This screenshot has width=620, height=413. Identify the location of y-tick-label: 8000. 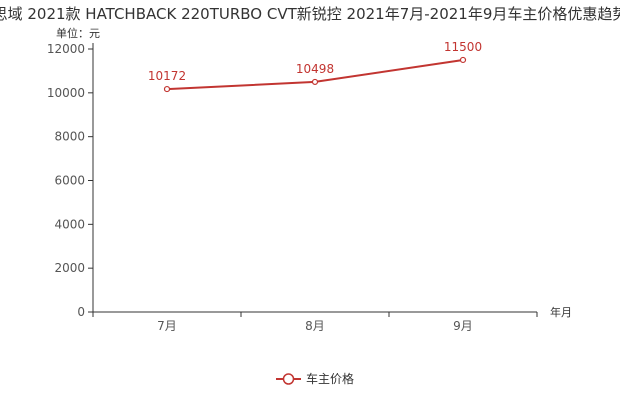
(69, 137).